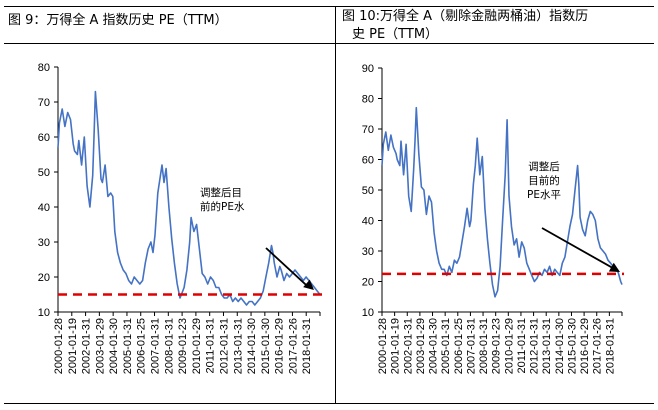  Describe the element at coordinates (395, 34) in the screenshot. I see `chart-title-right-line2: 史 PE（TTM）` at that location.